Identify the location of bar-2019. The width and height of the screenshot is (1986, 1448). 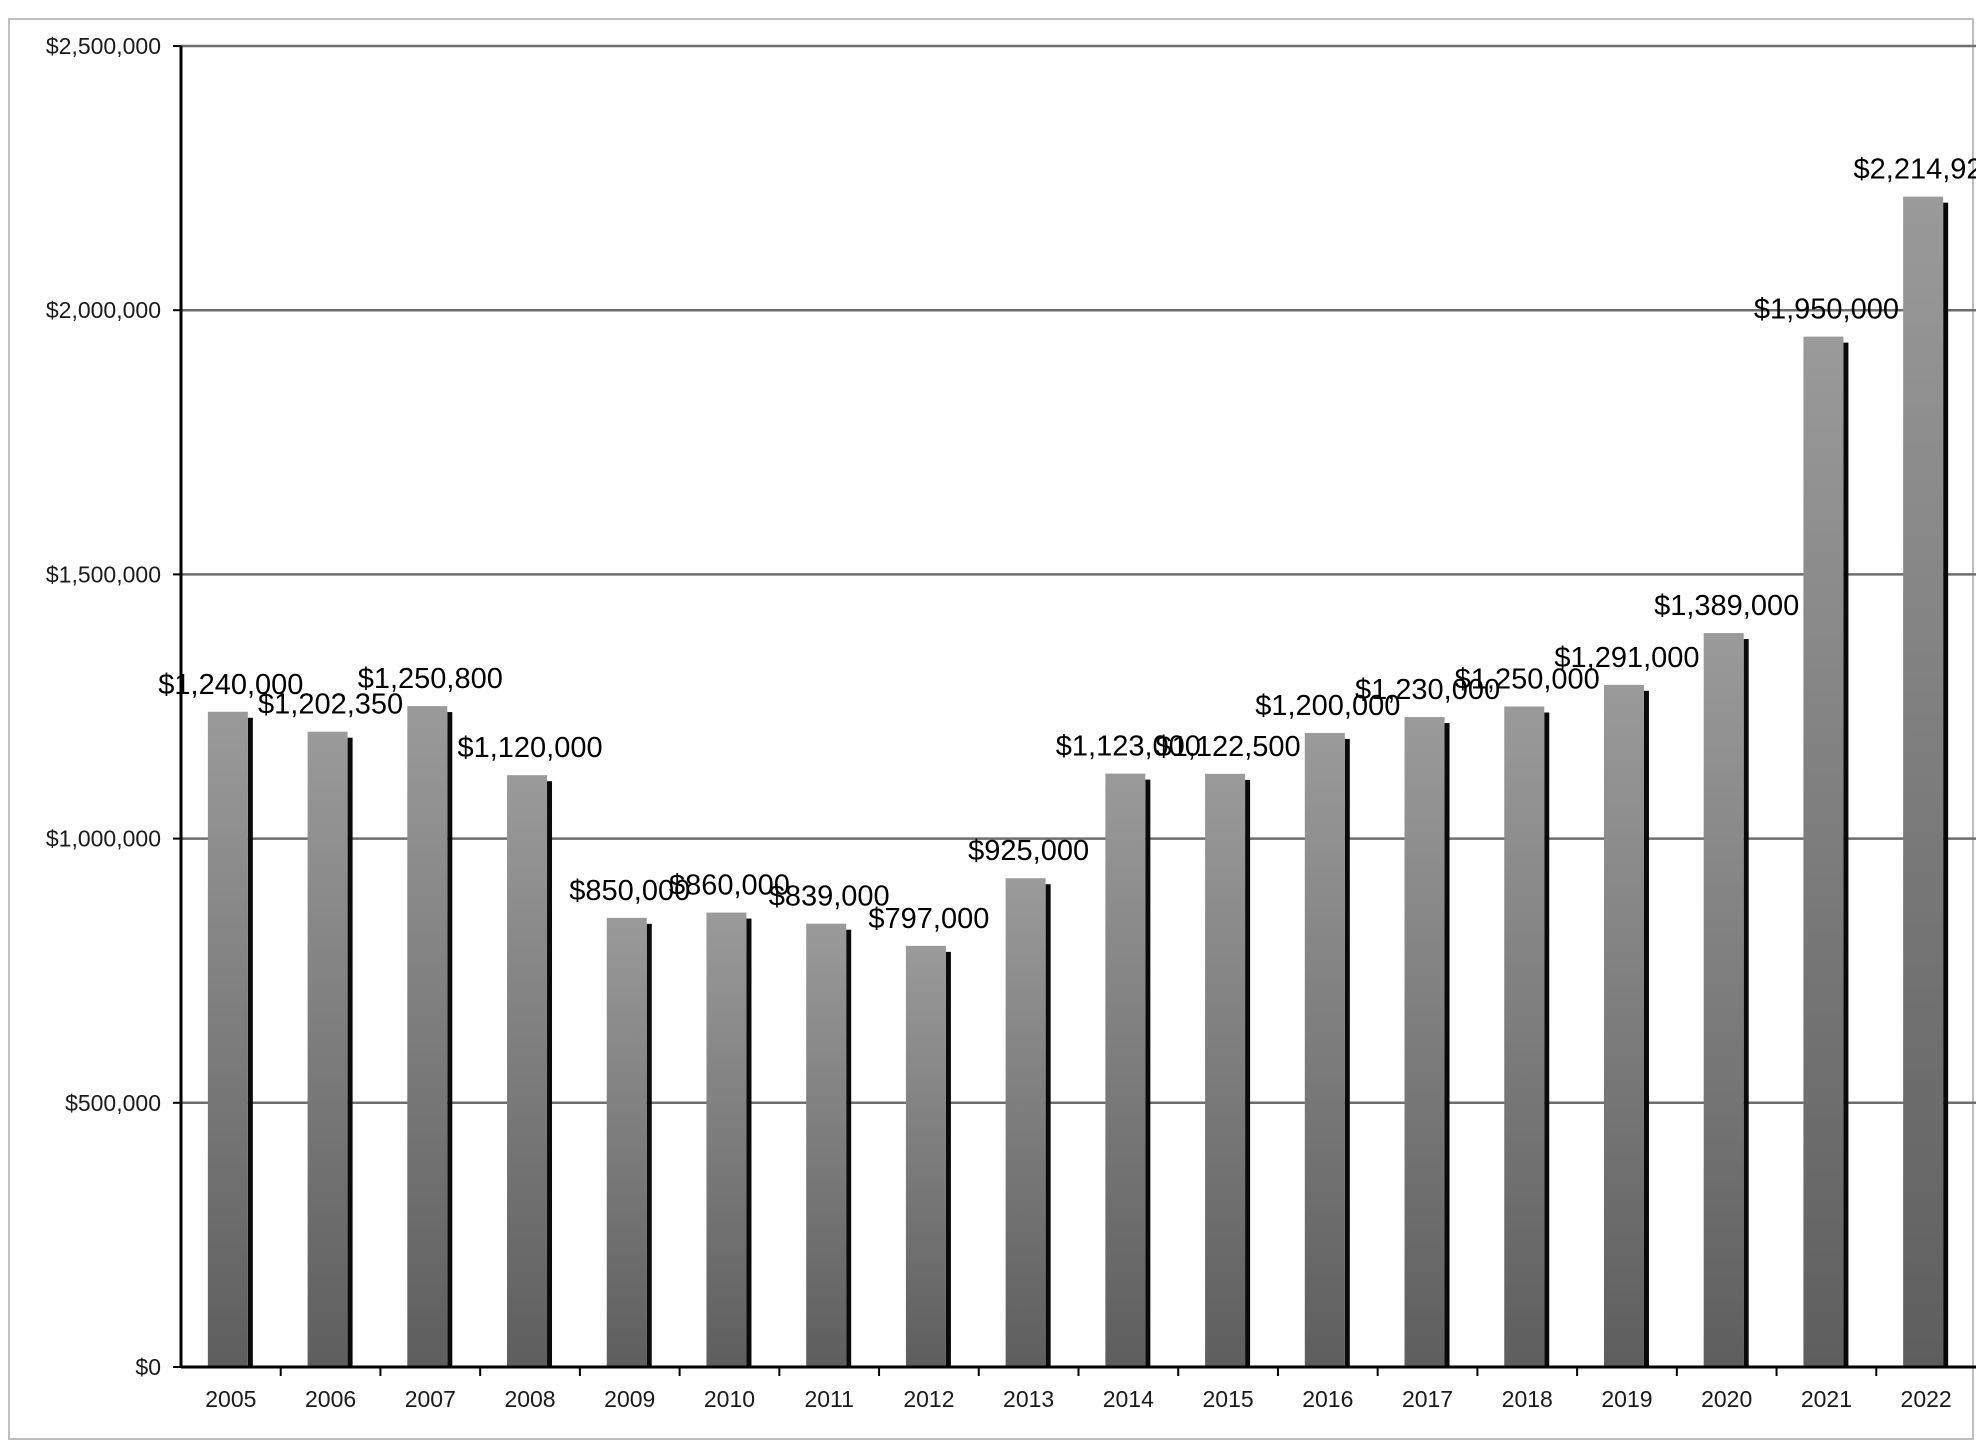
(1623, 1025).